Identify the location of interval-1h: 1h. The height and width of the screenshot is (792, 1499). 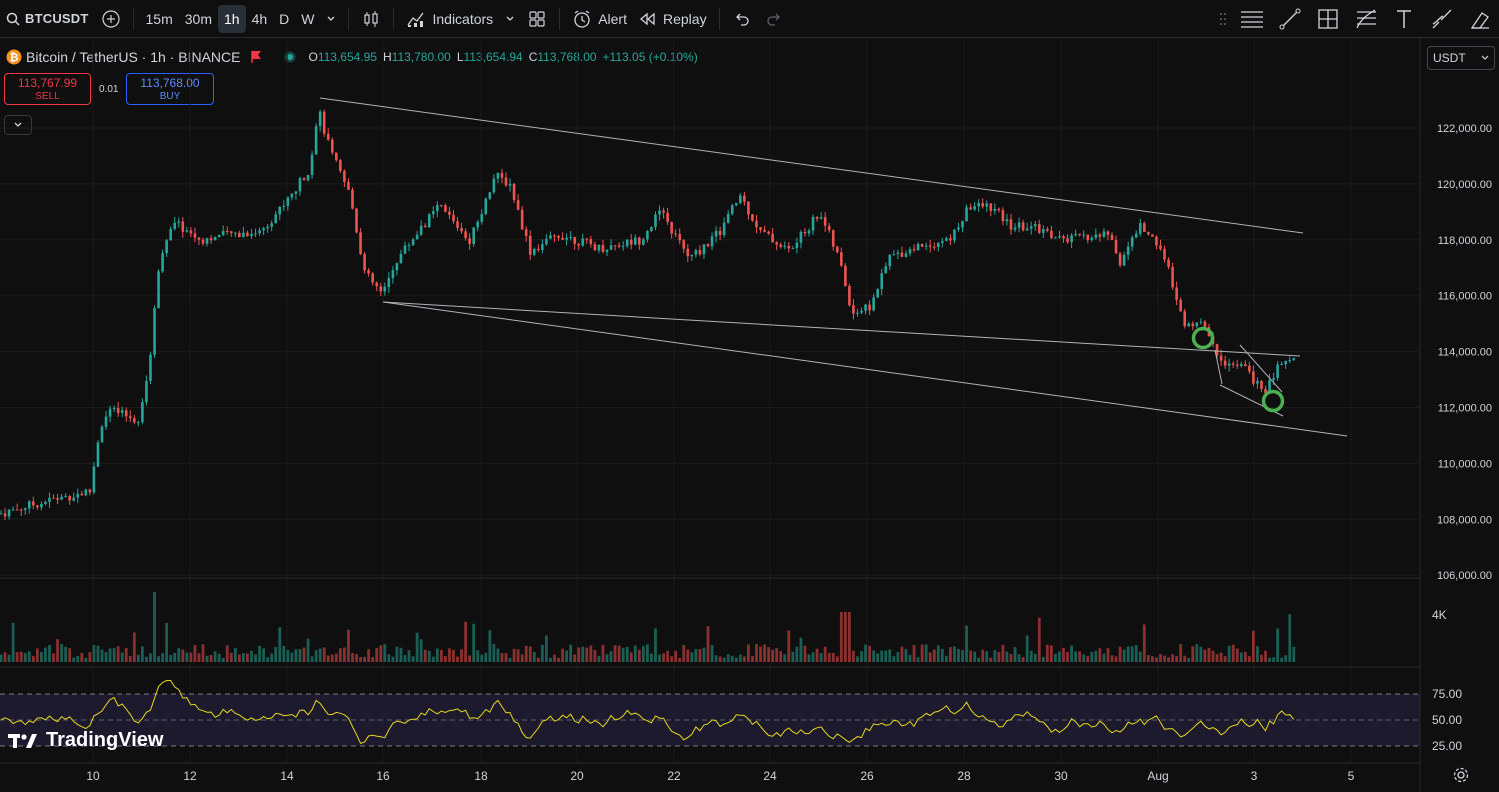
(231, 18).